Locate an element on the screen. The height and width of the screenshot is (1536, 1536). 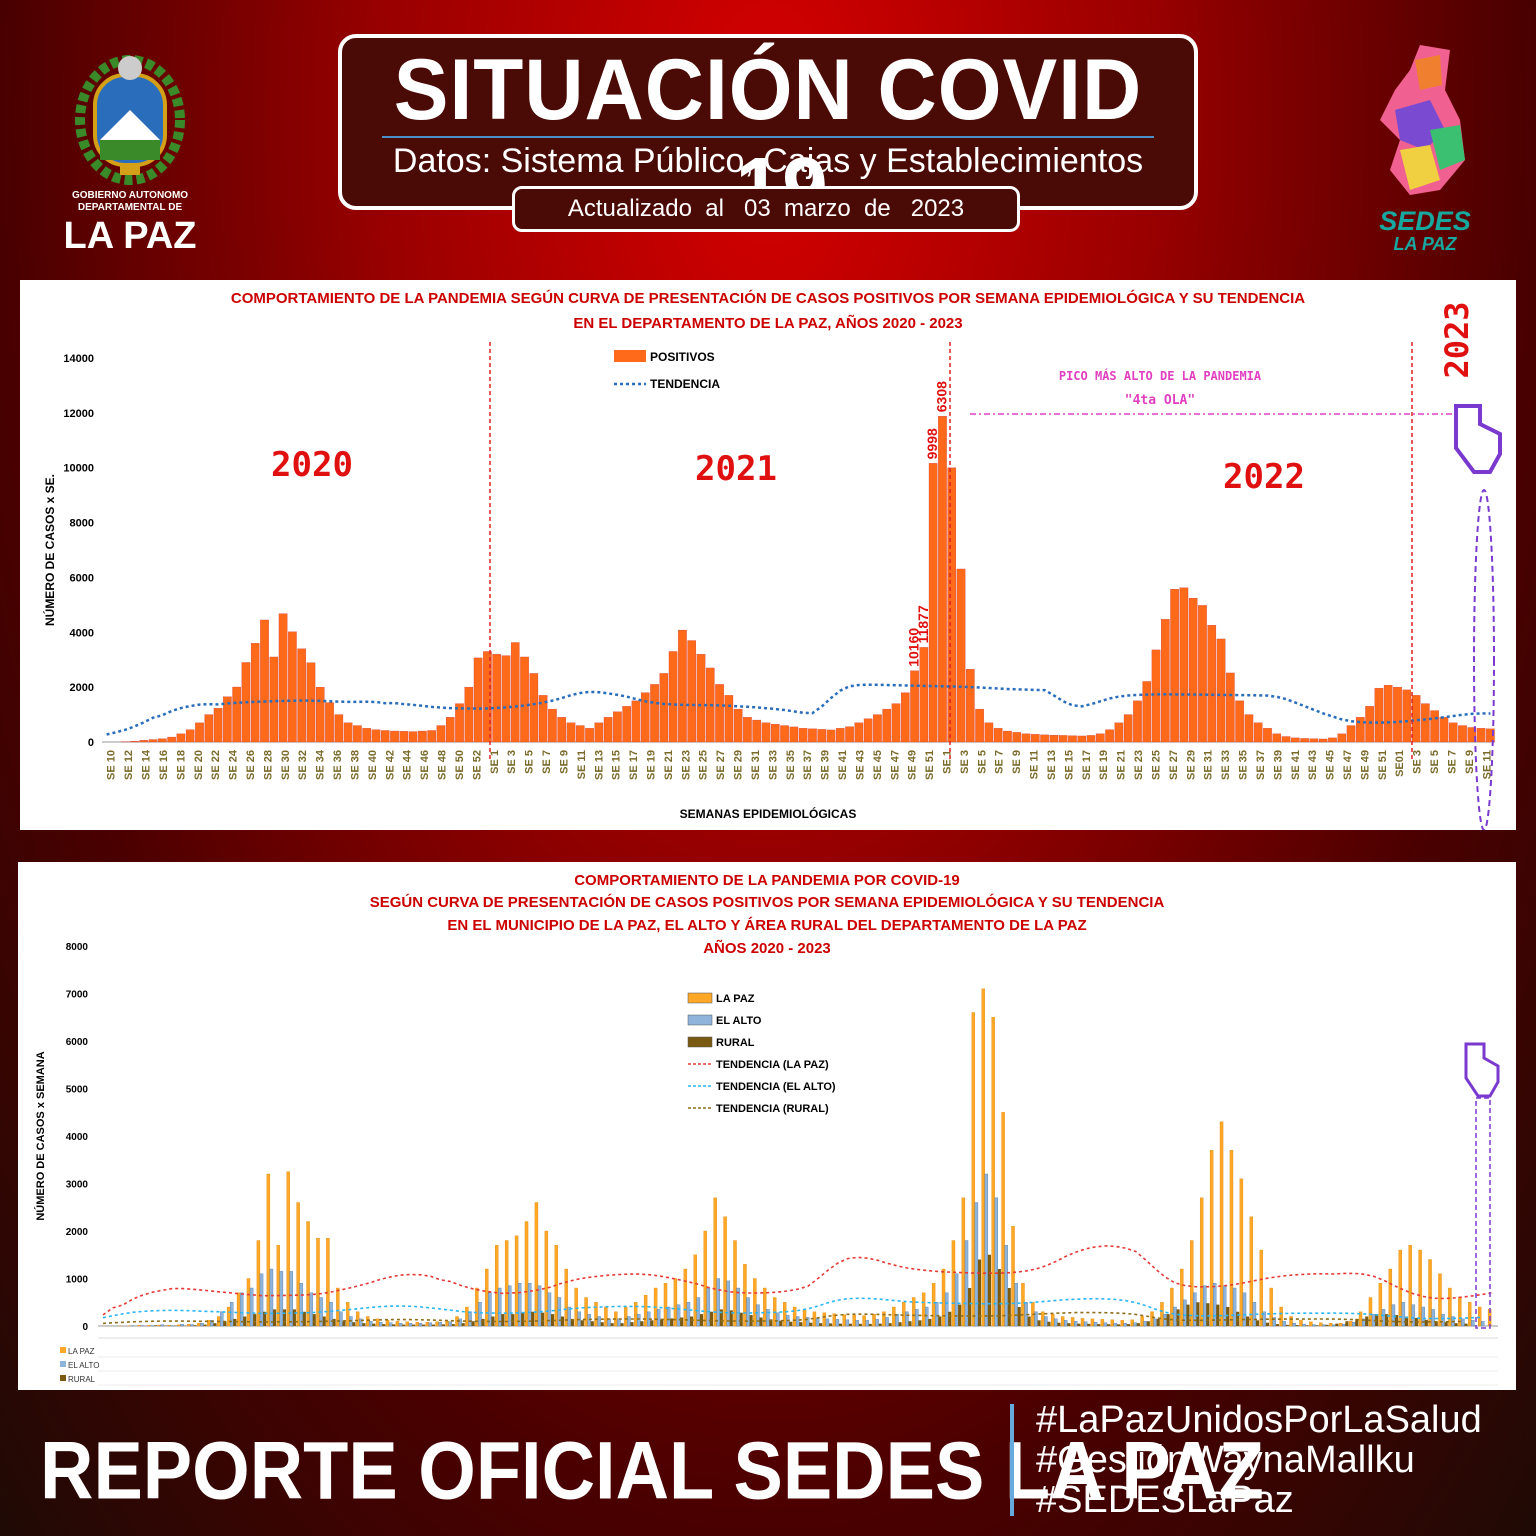
x-tick-label: SE 5 is located at coordinates (530, 762).